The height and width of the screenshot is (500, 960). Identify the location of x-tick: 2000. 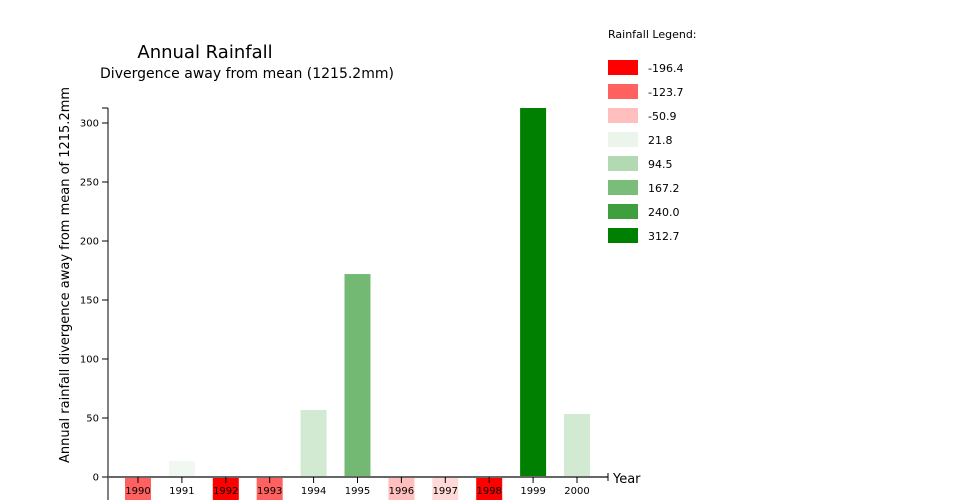
(577, 487).